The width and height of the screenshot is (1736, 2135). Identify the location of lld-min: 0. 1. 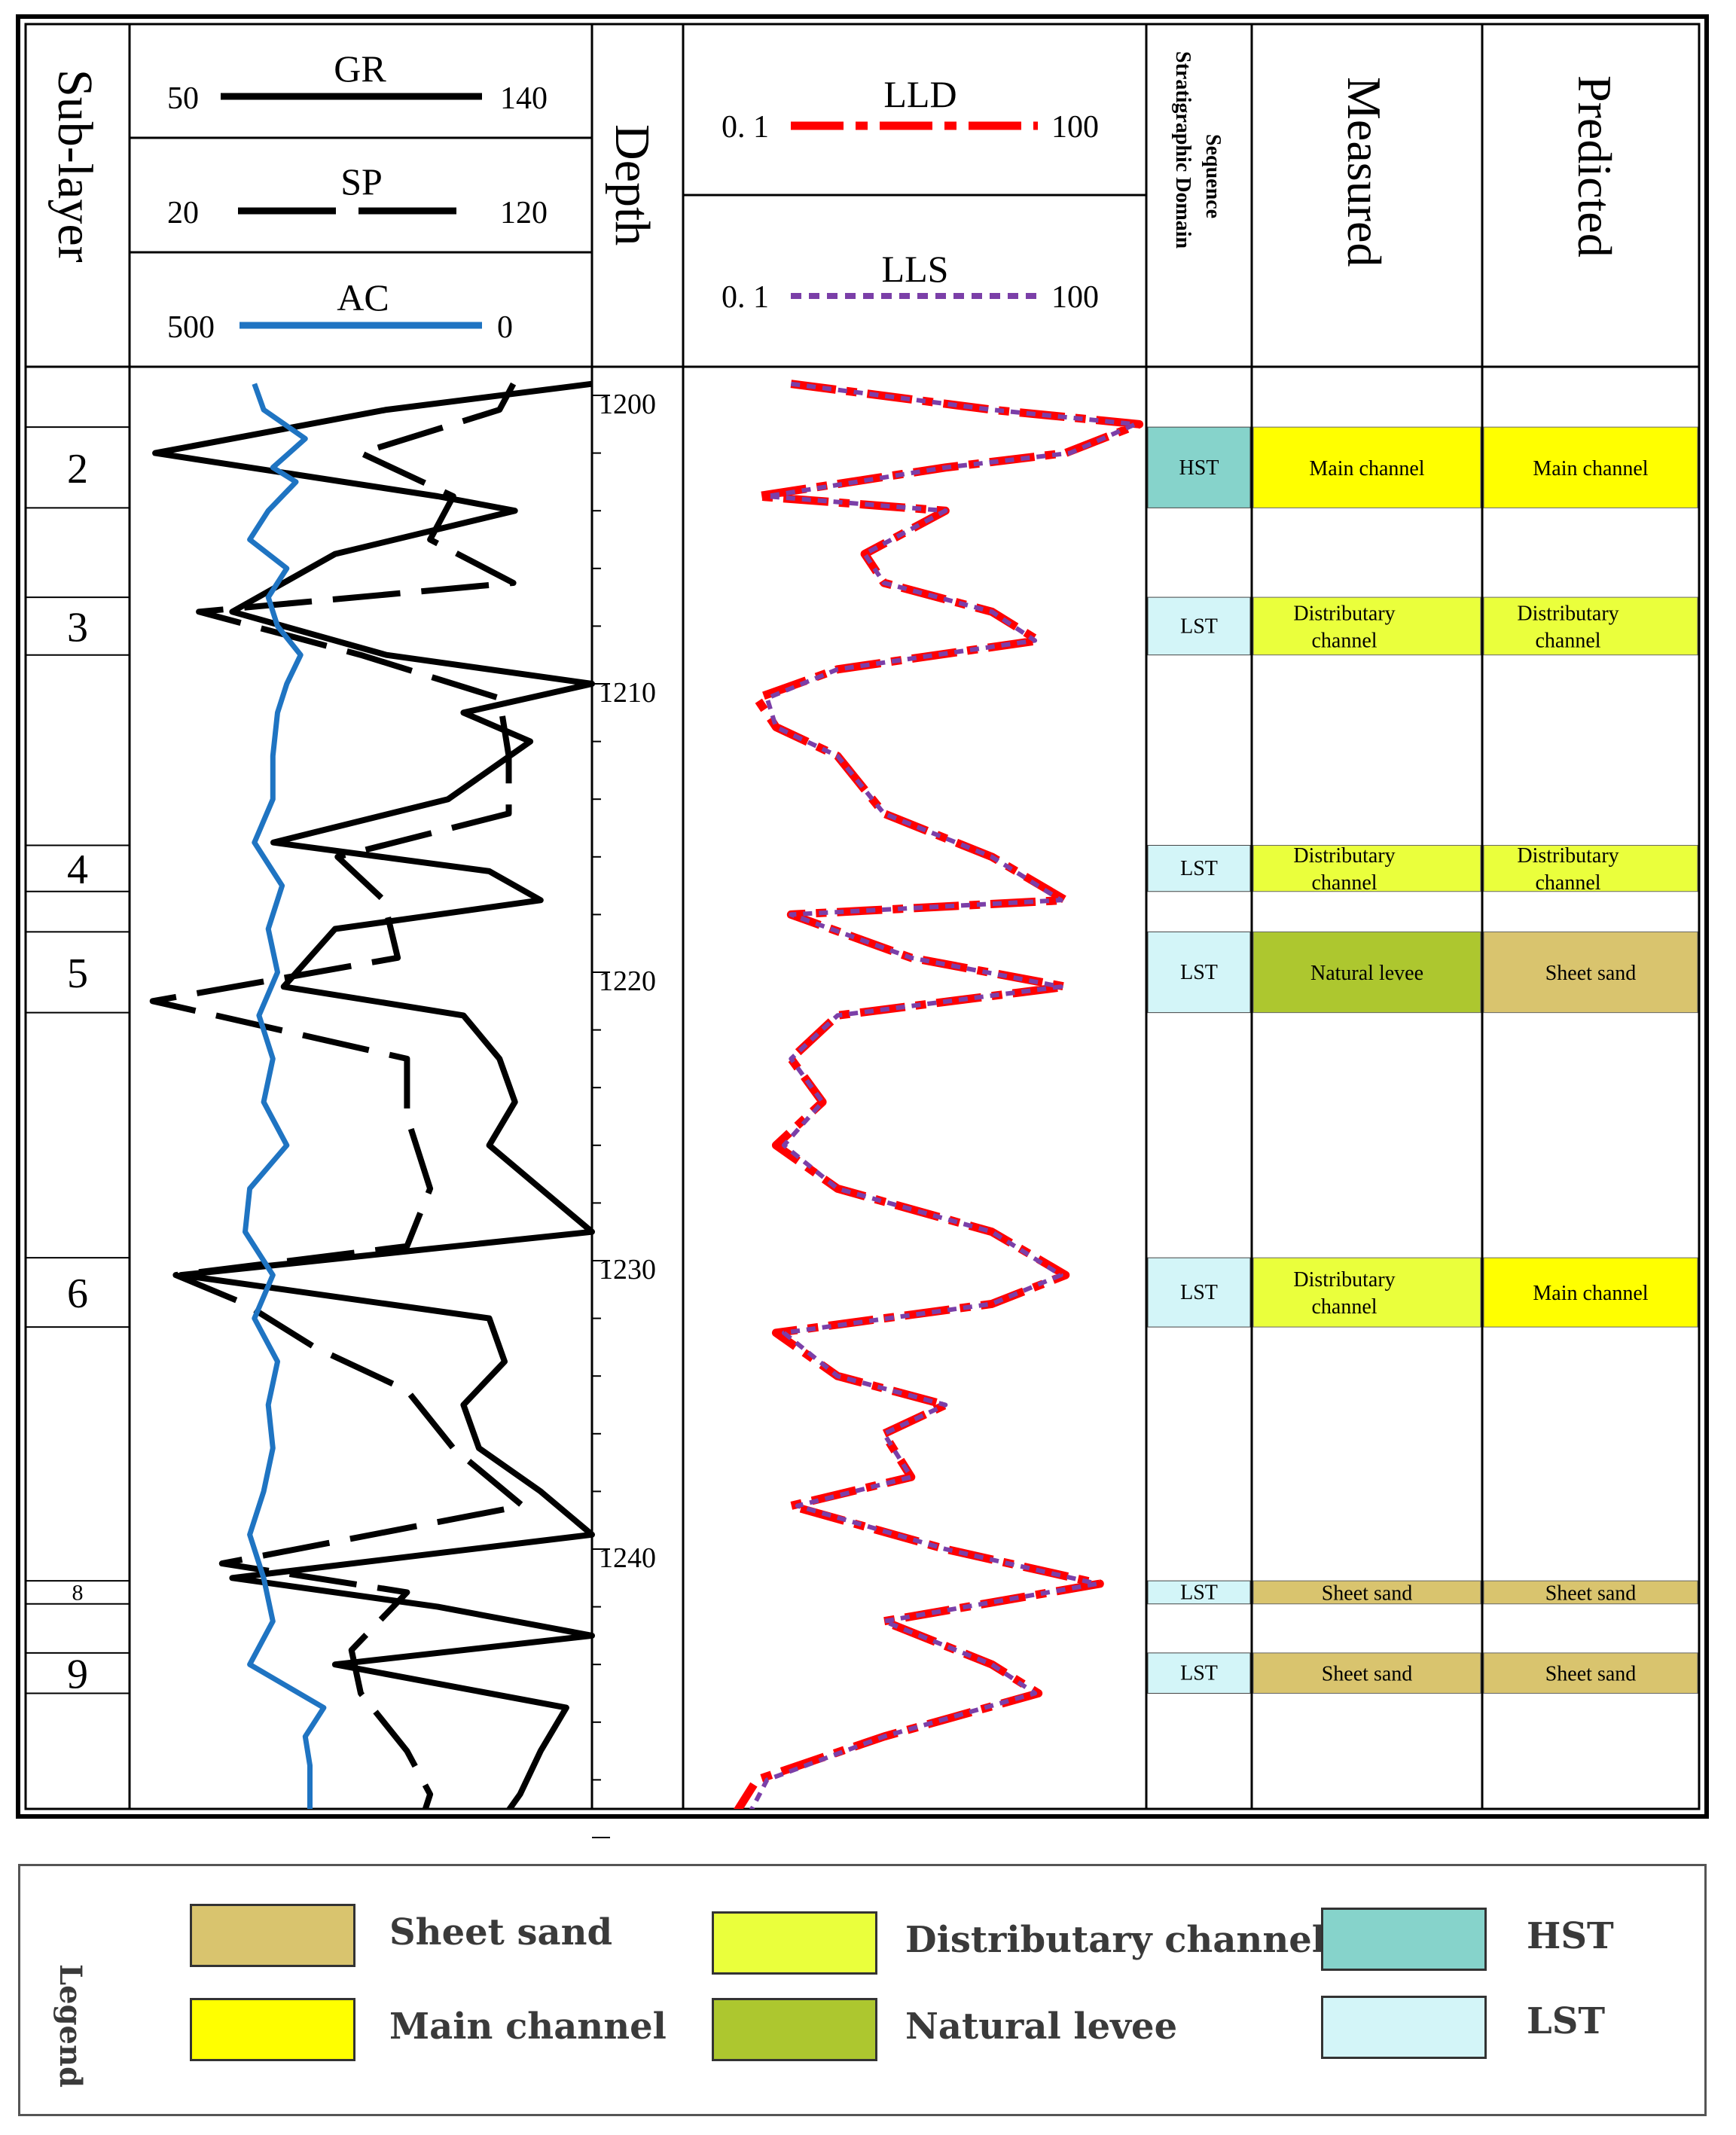
(745, 127).